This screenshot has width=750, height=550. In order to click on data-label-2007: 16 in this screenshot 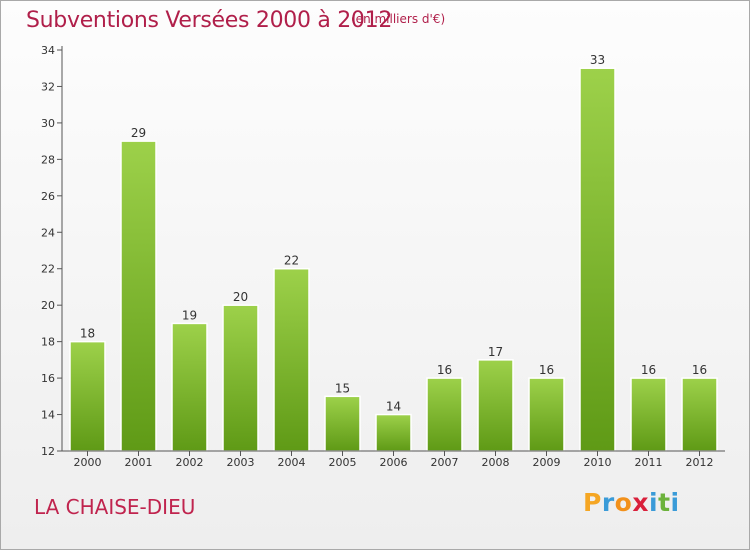, I will do `click(444, 370)`.